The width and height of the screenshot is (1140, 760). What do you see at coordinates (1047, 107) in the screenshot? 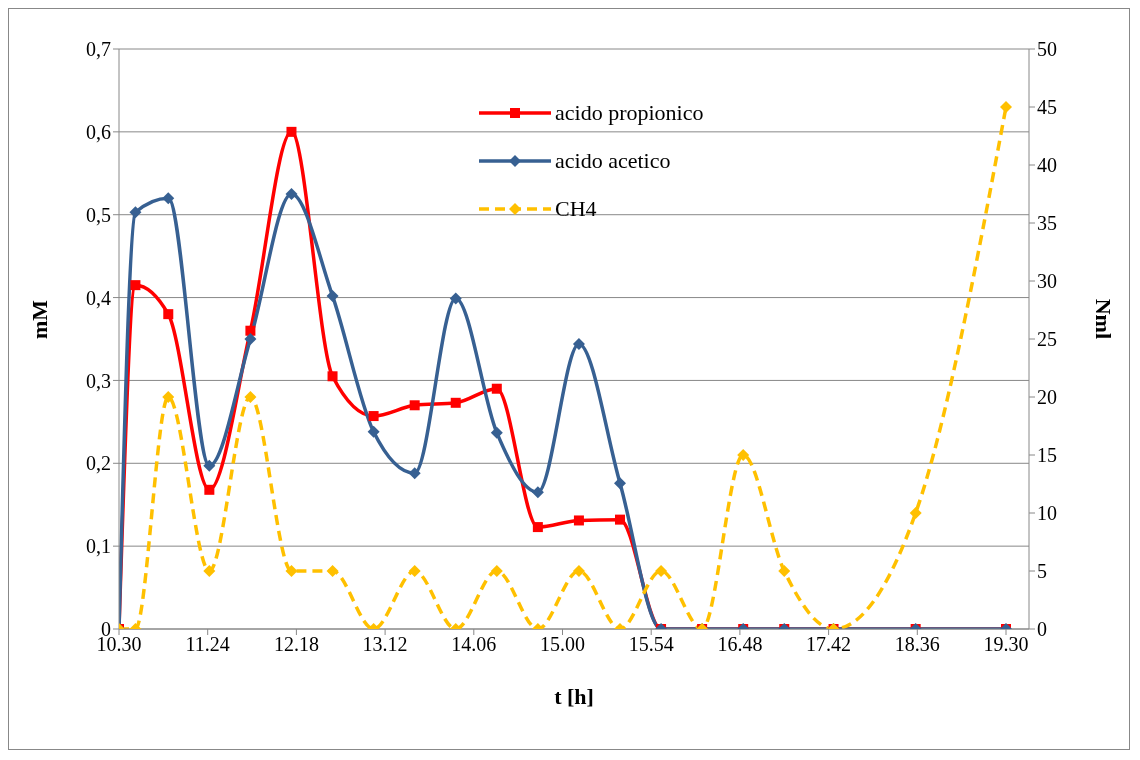
I see `y2-tick-label: 45` at bounding box center [1047, 107].